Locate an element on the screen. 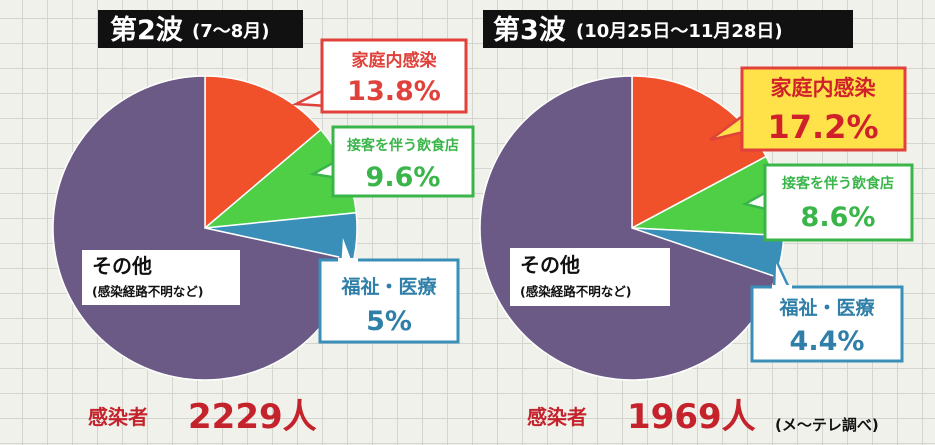 This screenshot has width=935, height=445. callout-value-restaurant-wave3: 8.6% is located at coordinates (838, 217).